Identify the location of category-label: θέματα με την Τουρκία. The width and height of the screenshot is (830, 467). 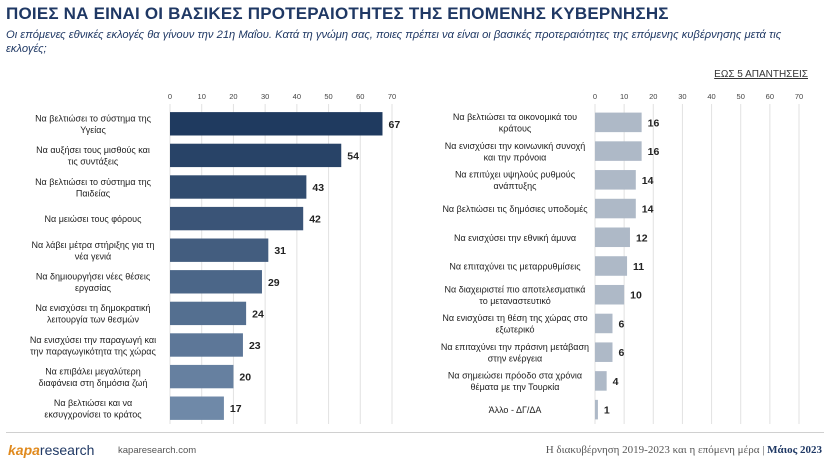
(515, 387).